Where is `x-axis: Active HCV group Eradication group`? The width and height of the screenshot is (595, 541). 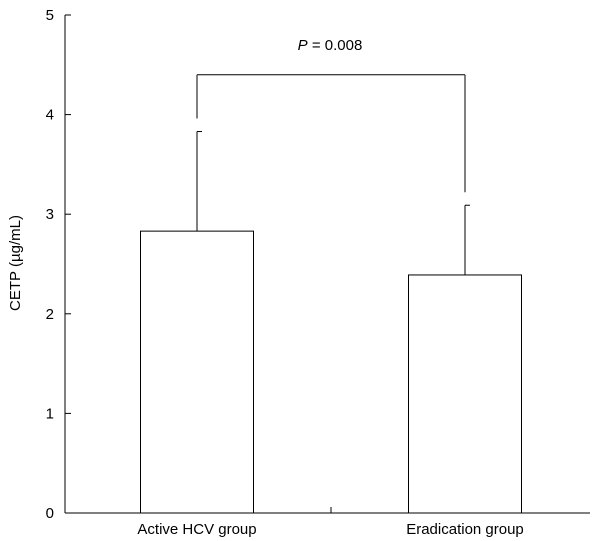 x-axis: Active HCV group Eradication group is located at coordinates (327, 522).